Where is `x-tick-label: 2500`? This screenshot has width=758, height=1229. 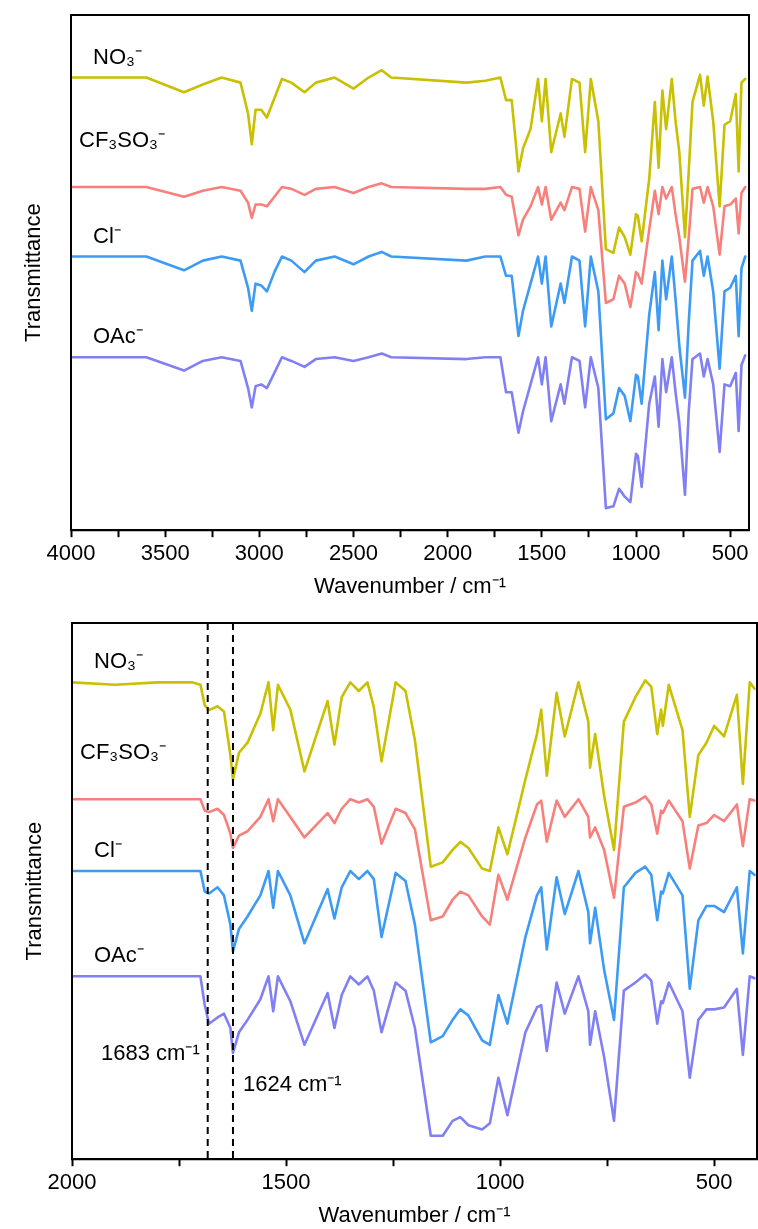
x-tick-label: 2500 is located at coordinates (353, 553).